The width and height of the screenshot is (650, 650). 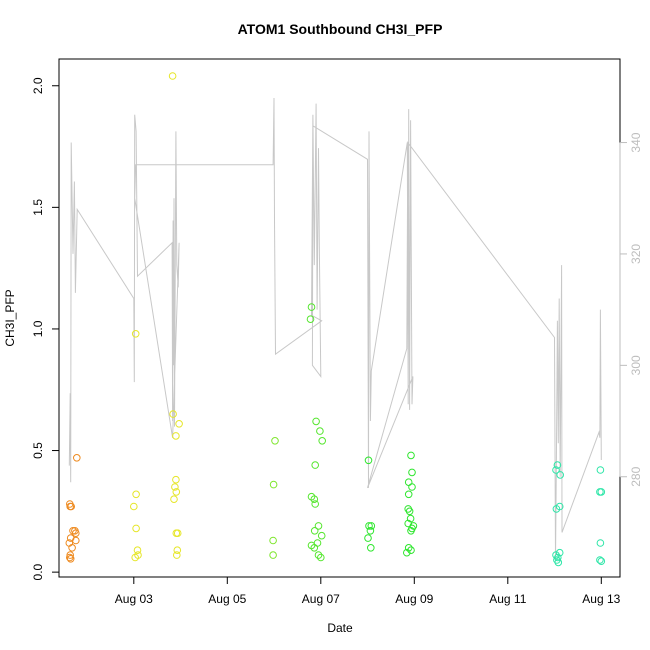 What do you see at coordinates (636, 254) in the screenshot?
I see `right-y-tick-label: 320` at bounding box center [636, 254].